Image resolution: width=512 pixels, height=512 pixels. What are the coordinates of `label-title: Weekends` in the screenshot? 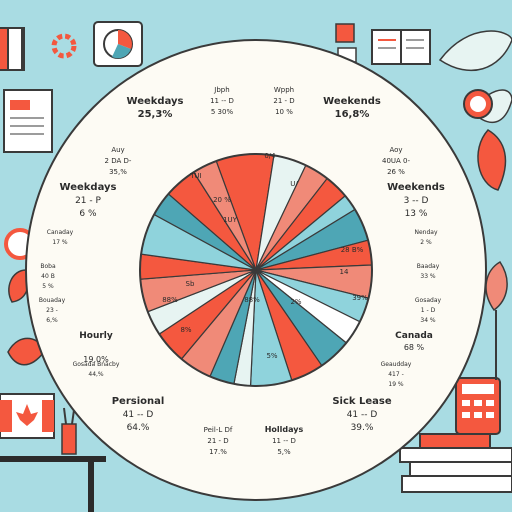 It's located at (416, 187).